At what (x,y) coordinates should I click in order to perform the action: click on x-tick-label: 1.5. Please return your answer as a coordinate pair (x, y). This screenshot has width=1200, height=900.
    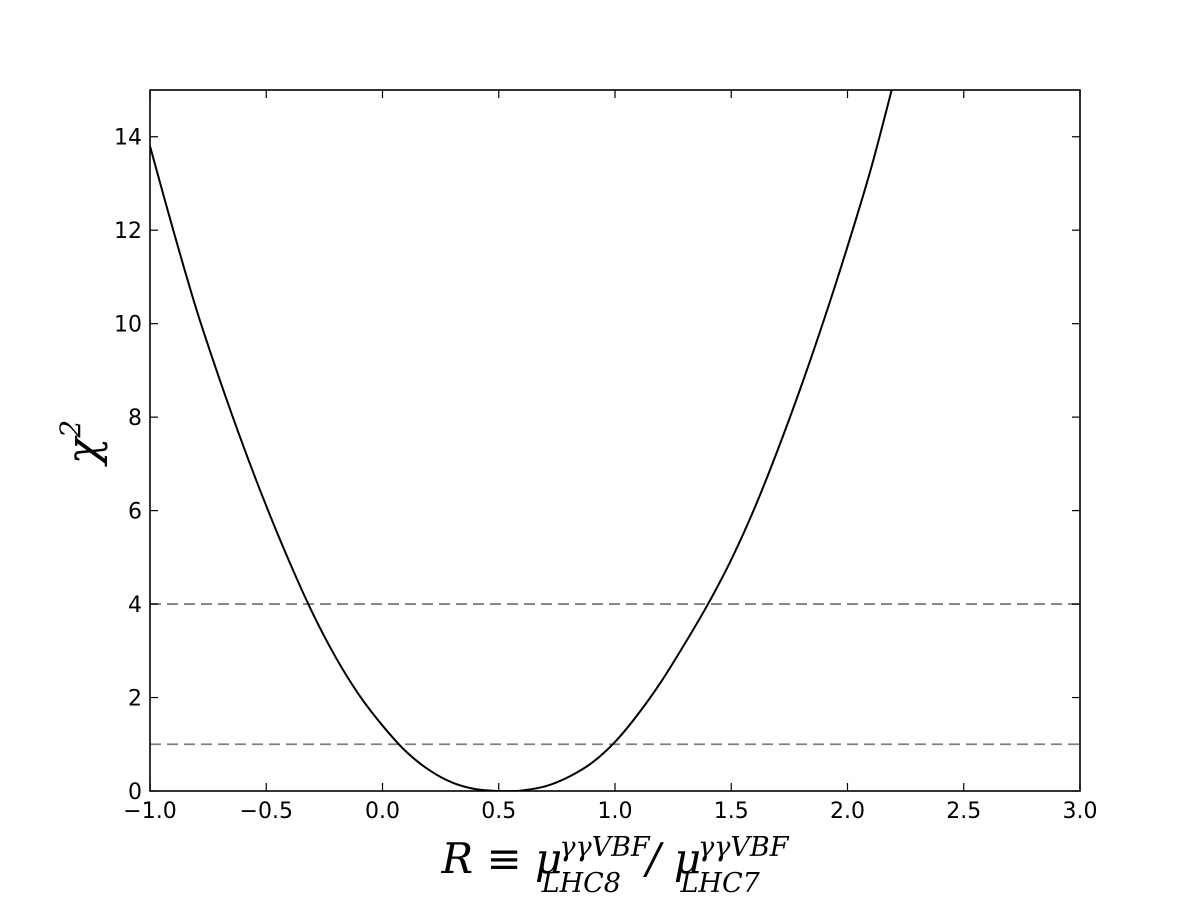
    Looking at the image, I should click on (731, 811).